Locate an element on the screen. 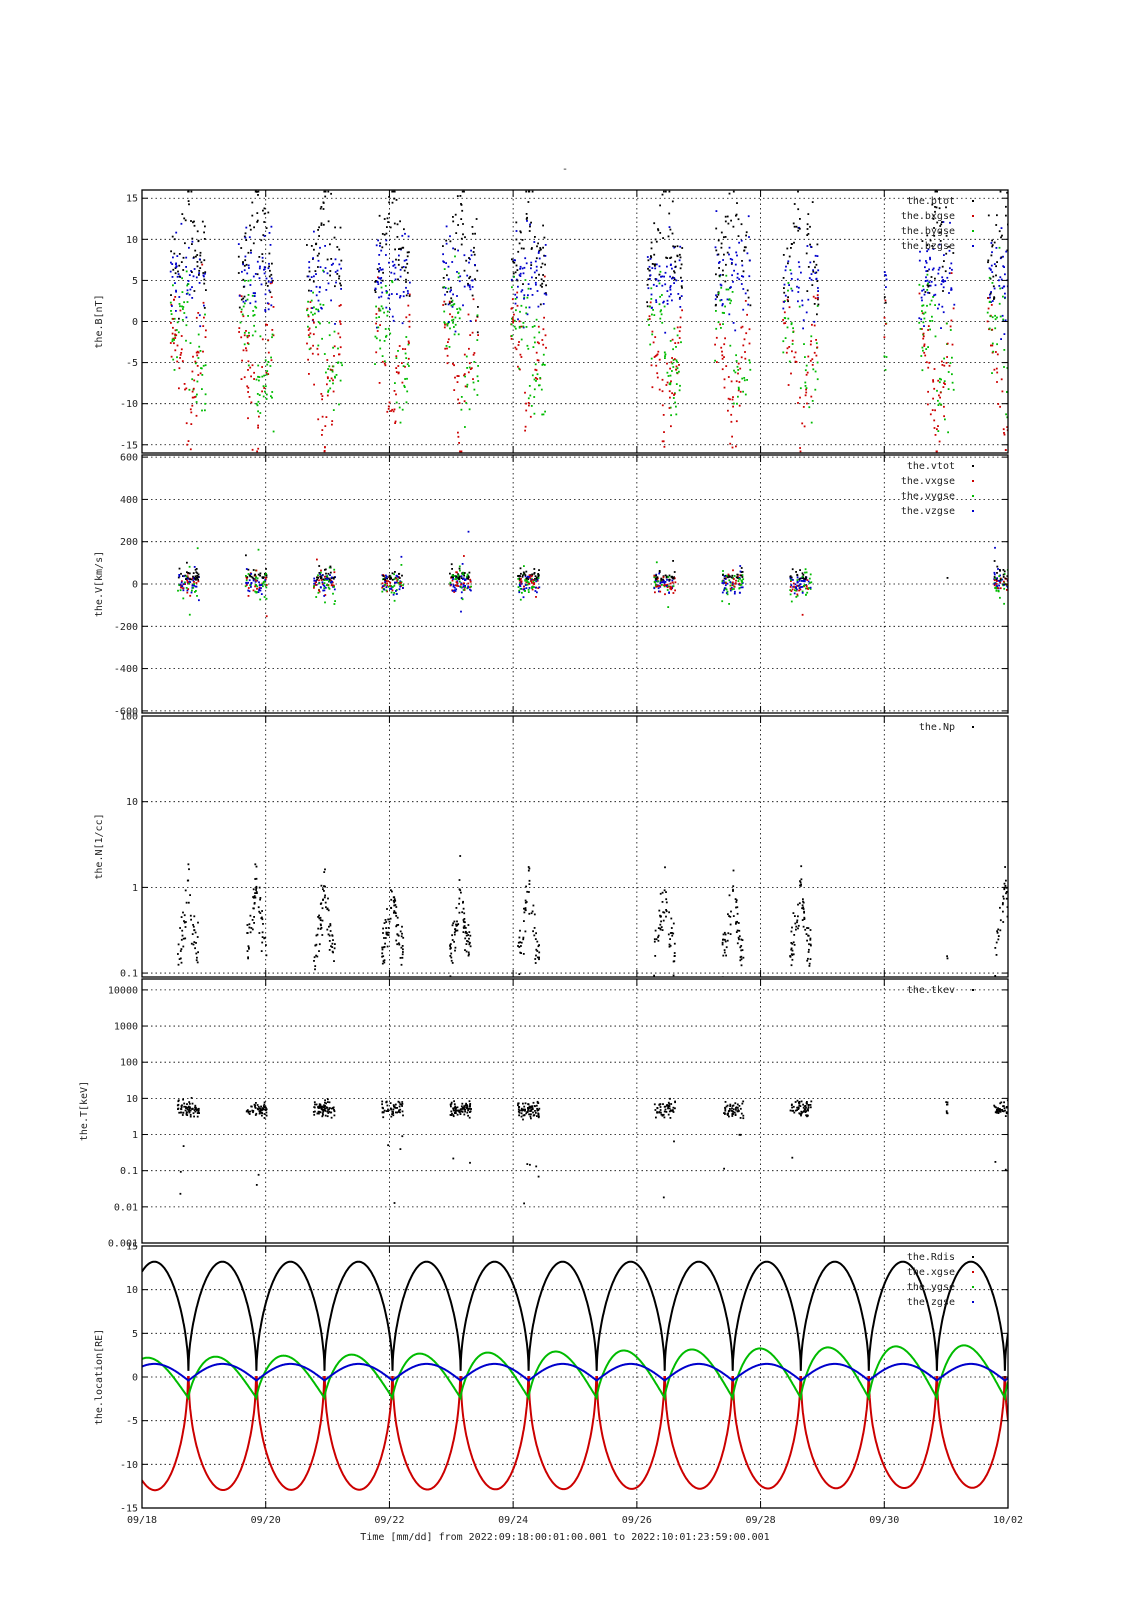 This screenshot has width=1131, height=1600. y-tick-label: 10 is located at coordinates (132, 1099).